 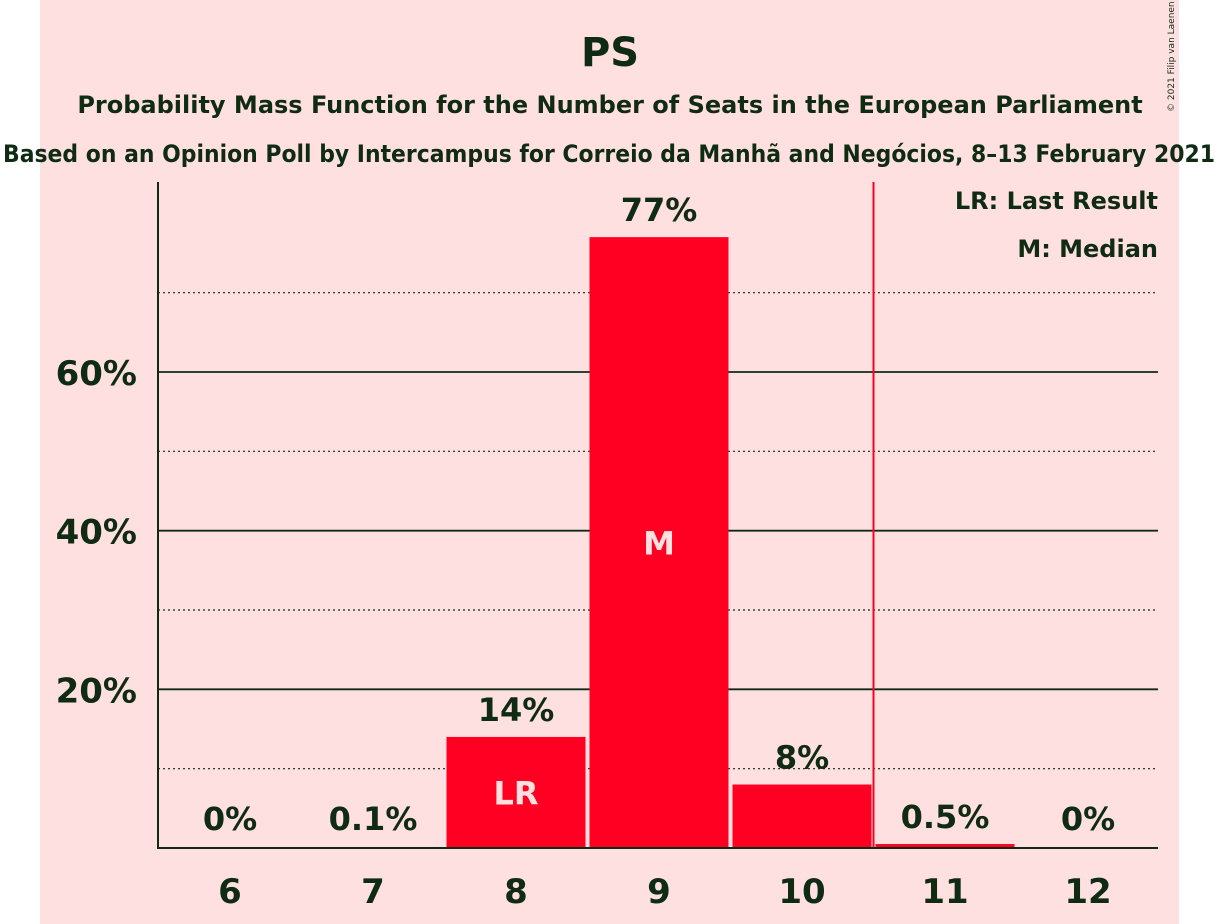 What do you see at coordinates (945, 817) in the screenshot?
I see `value-label: 0.5%` at bounding box center [945, 817].